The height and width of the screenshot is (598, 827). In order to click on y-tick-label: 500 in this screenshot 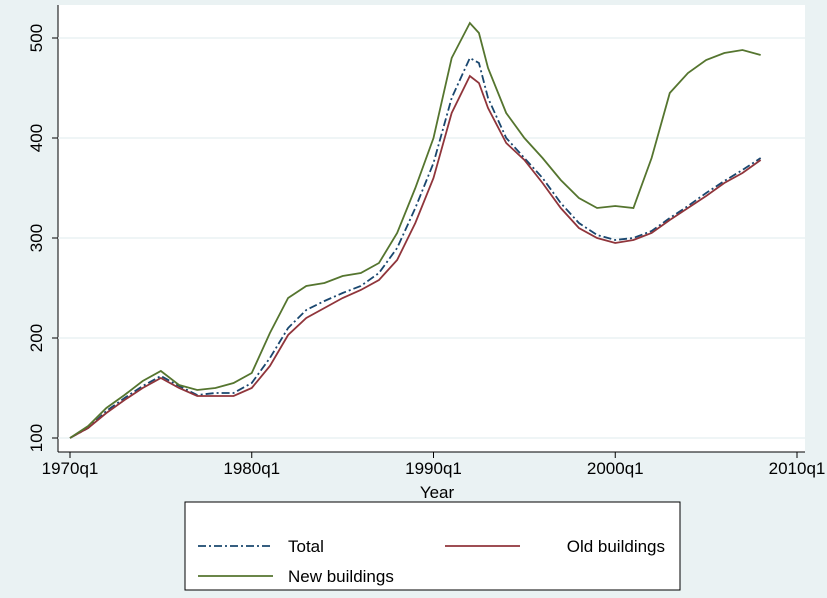, I will do `click(36, 38)`.